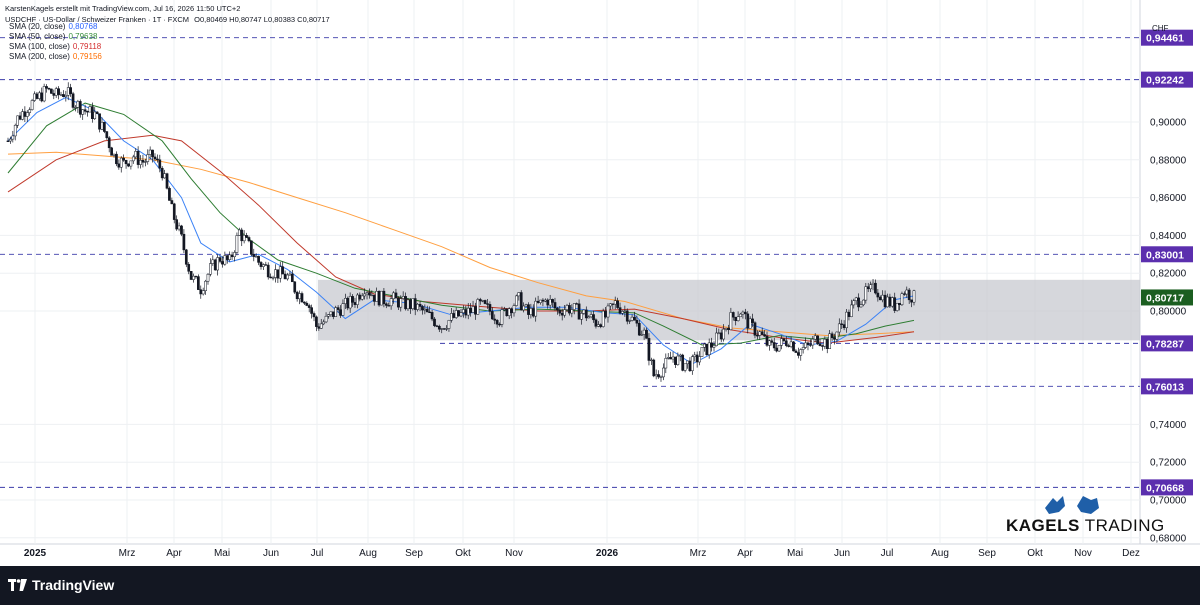 The image size is (1200, 605). I want to click on legend-sma-20: SMA (20, close) 0,80768, so click(55, 27).